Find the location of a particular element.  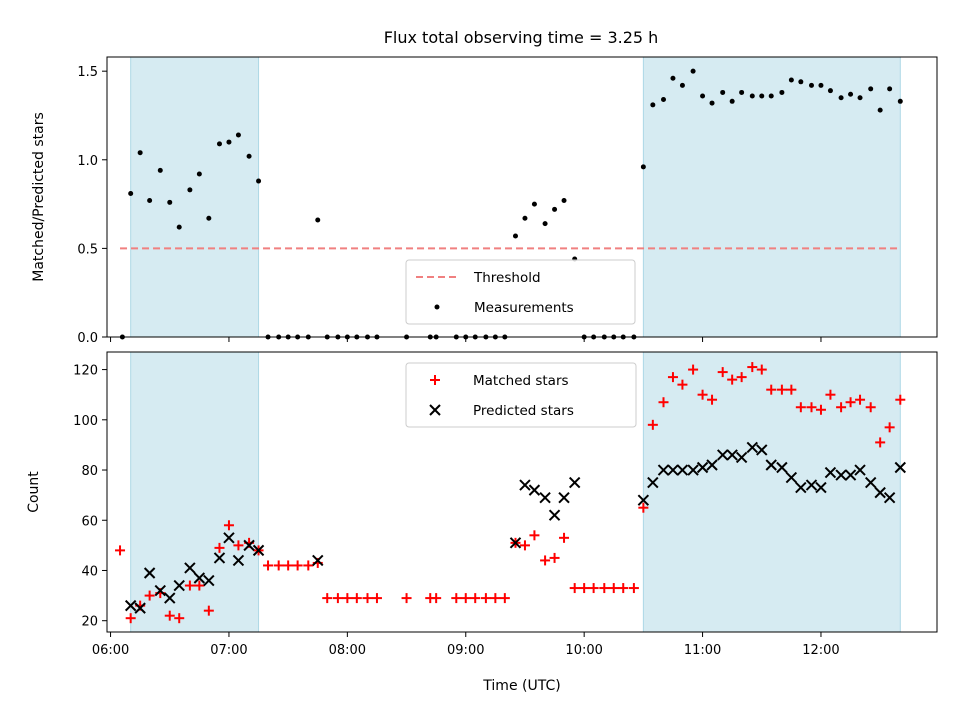

bottom-y-axis-label: Count is located at coordinates (34, 492).